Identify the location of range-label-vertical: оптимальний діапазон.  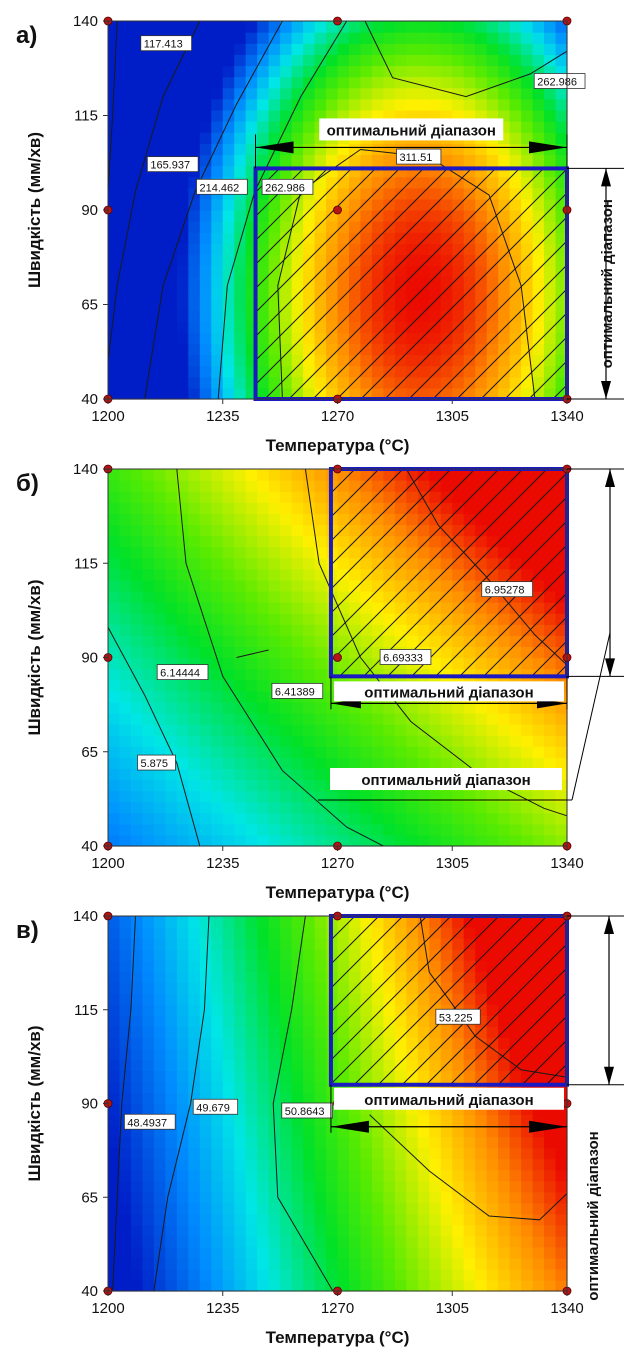
(607, 283).